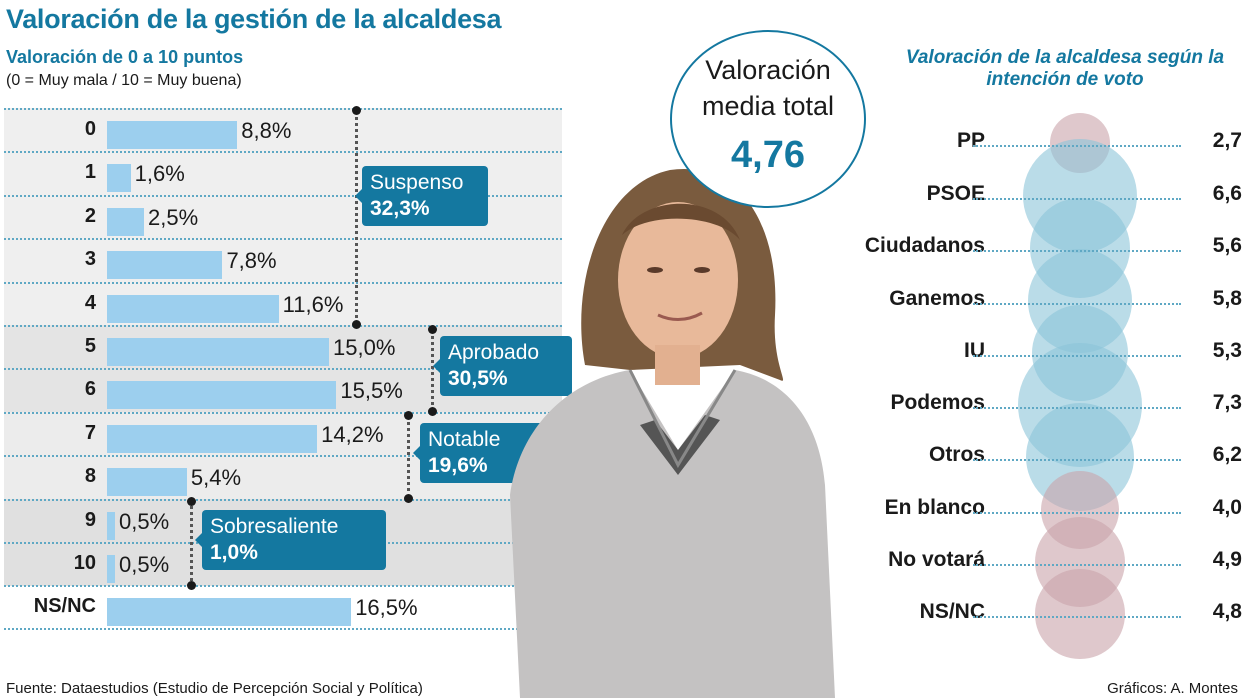  I want to click on party-rating: 6,2, so click(1227, 454).